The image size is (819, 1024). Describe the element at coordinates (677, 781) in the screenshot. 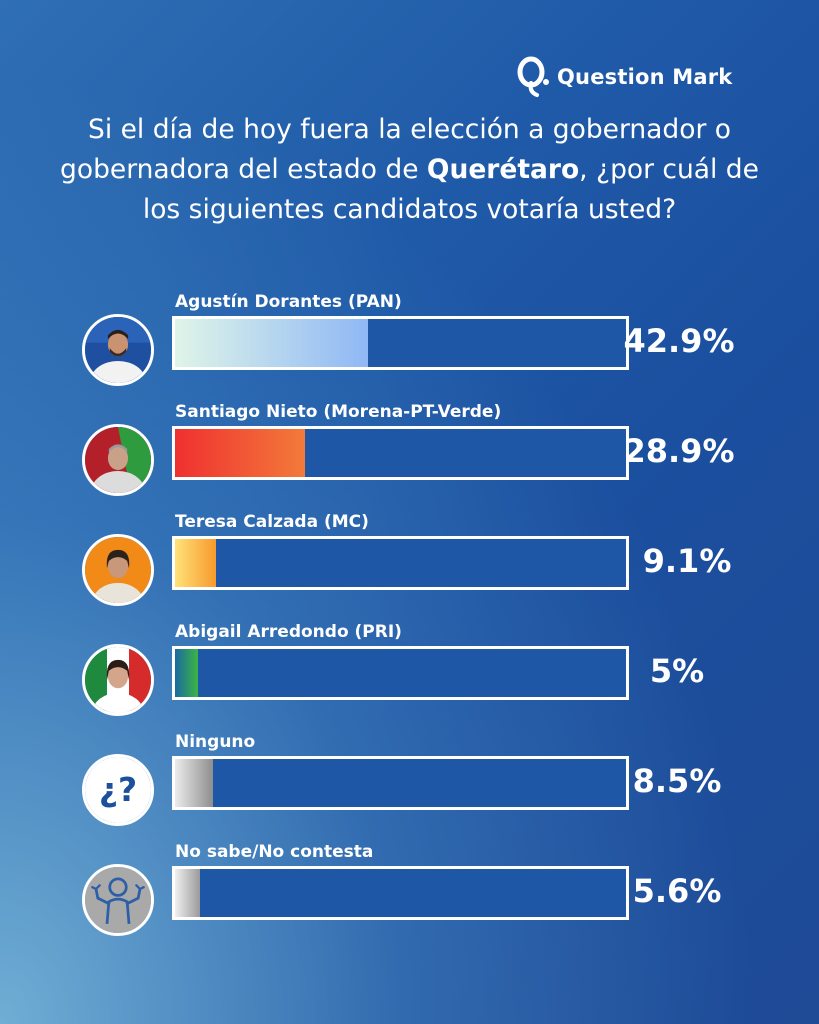

I see `data-label: 8.5%` at that location.